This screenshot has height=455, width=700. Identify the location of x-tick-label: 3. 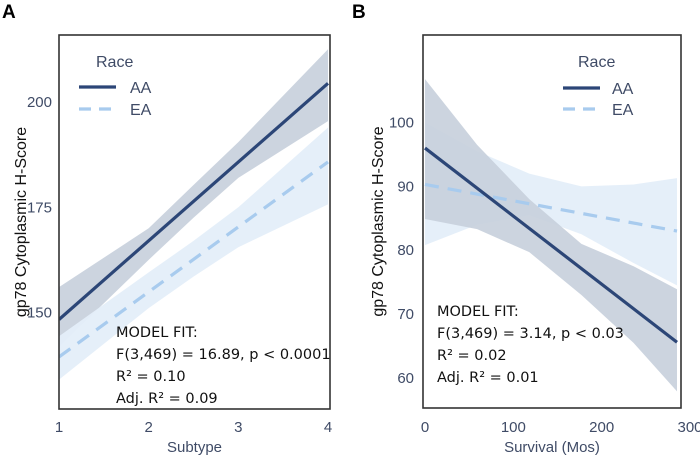
(238, 427).